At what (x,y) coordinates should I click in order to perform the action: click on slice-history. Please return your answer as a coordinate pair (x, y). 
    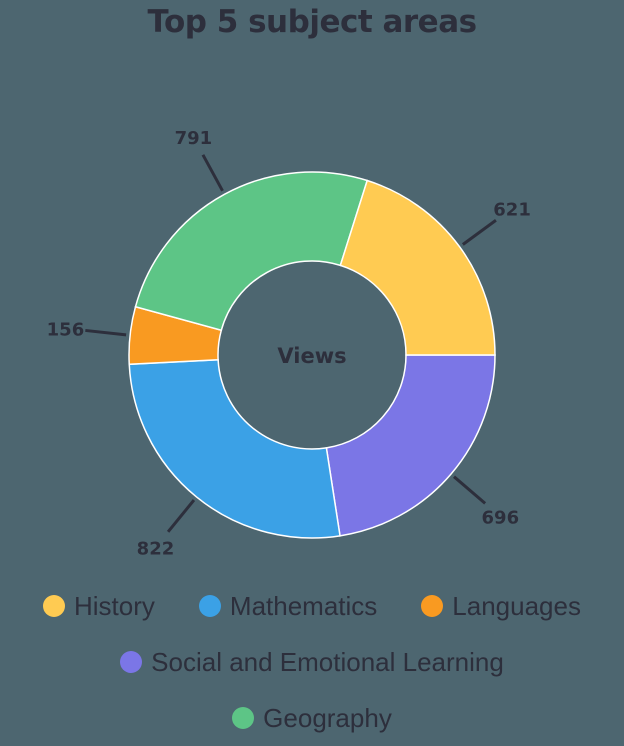
    Looking at the image, I should click on (417, 267).